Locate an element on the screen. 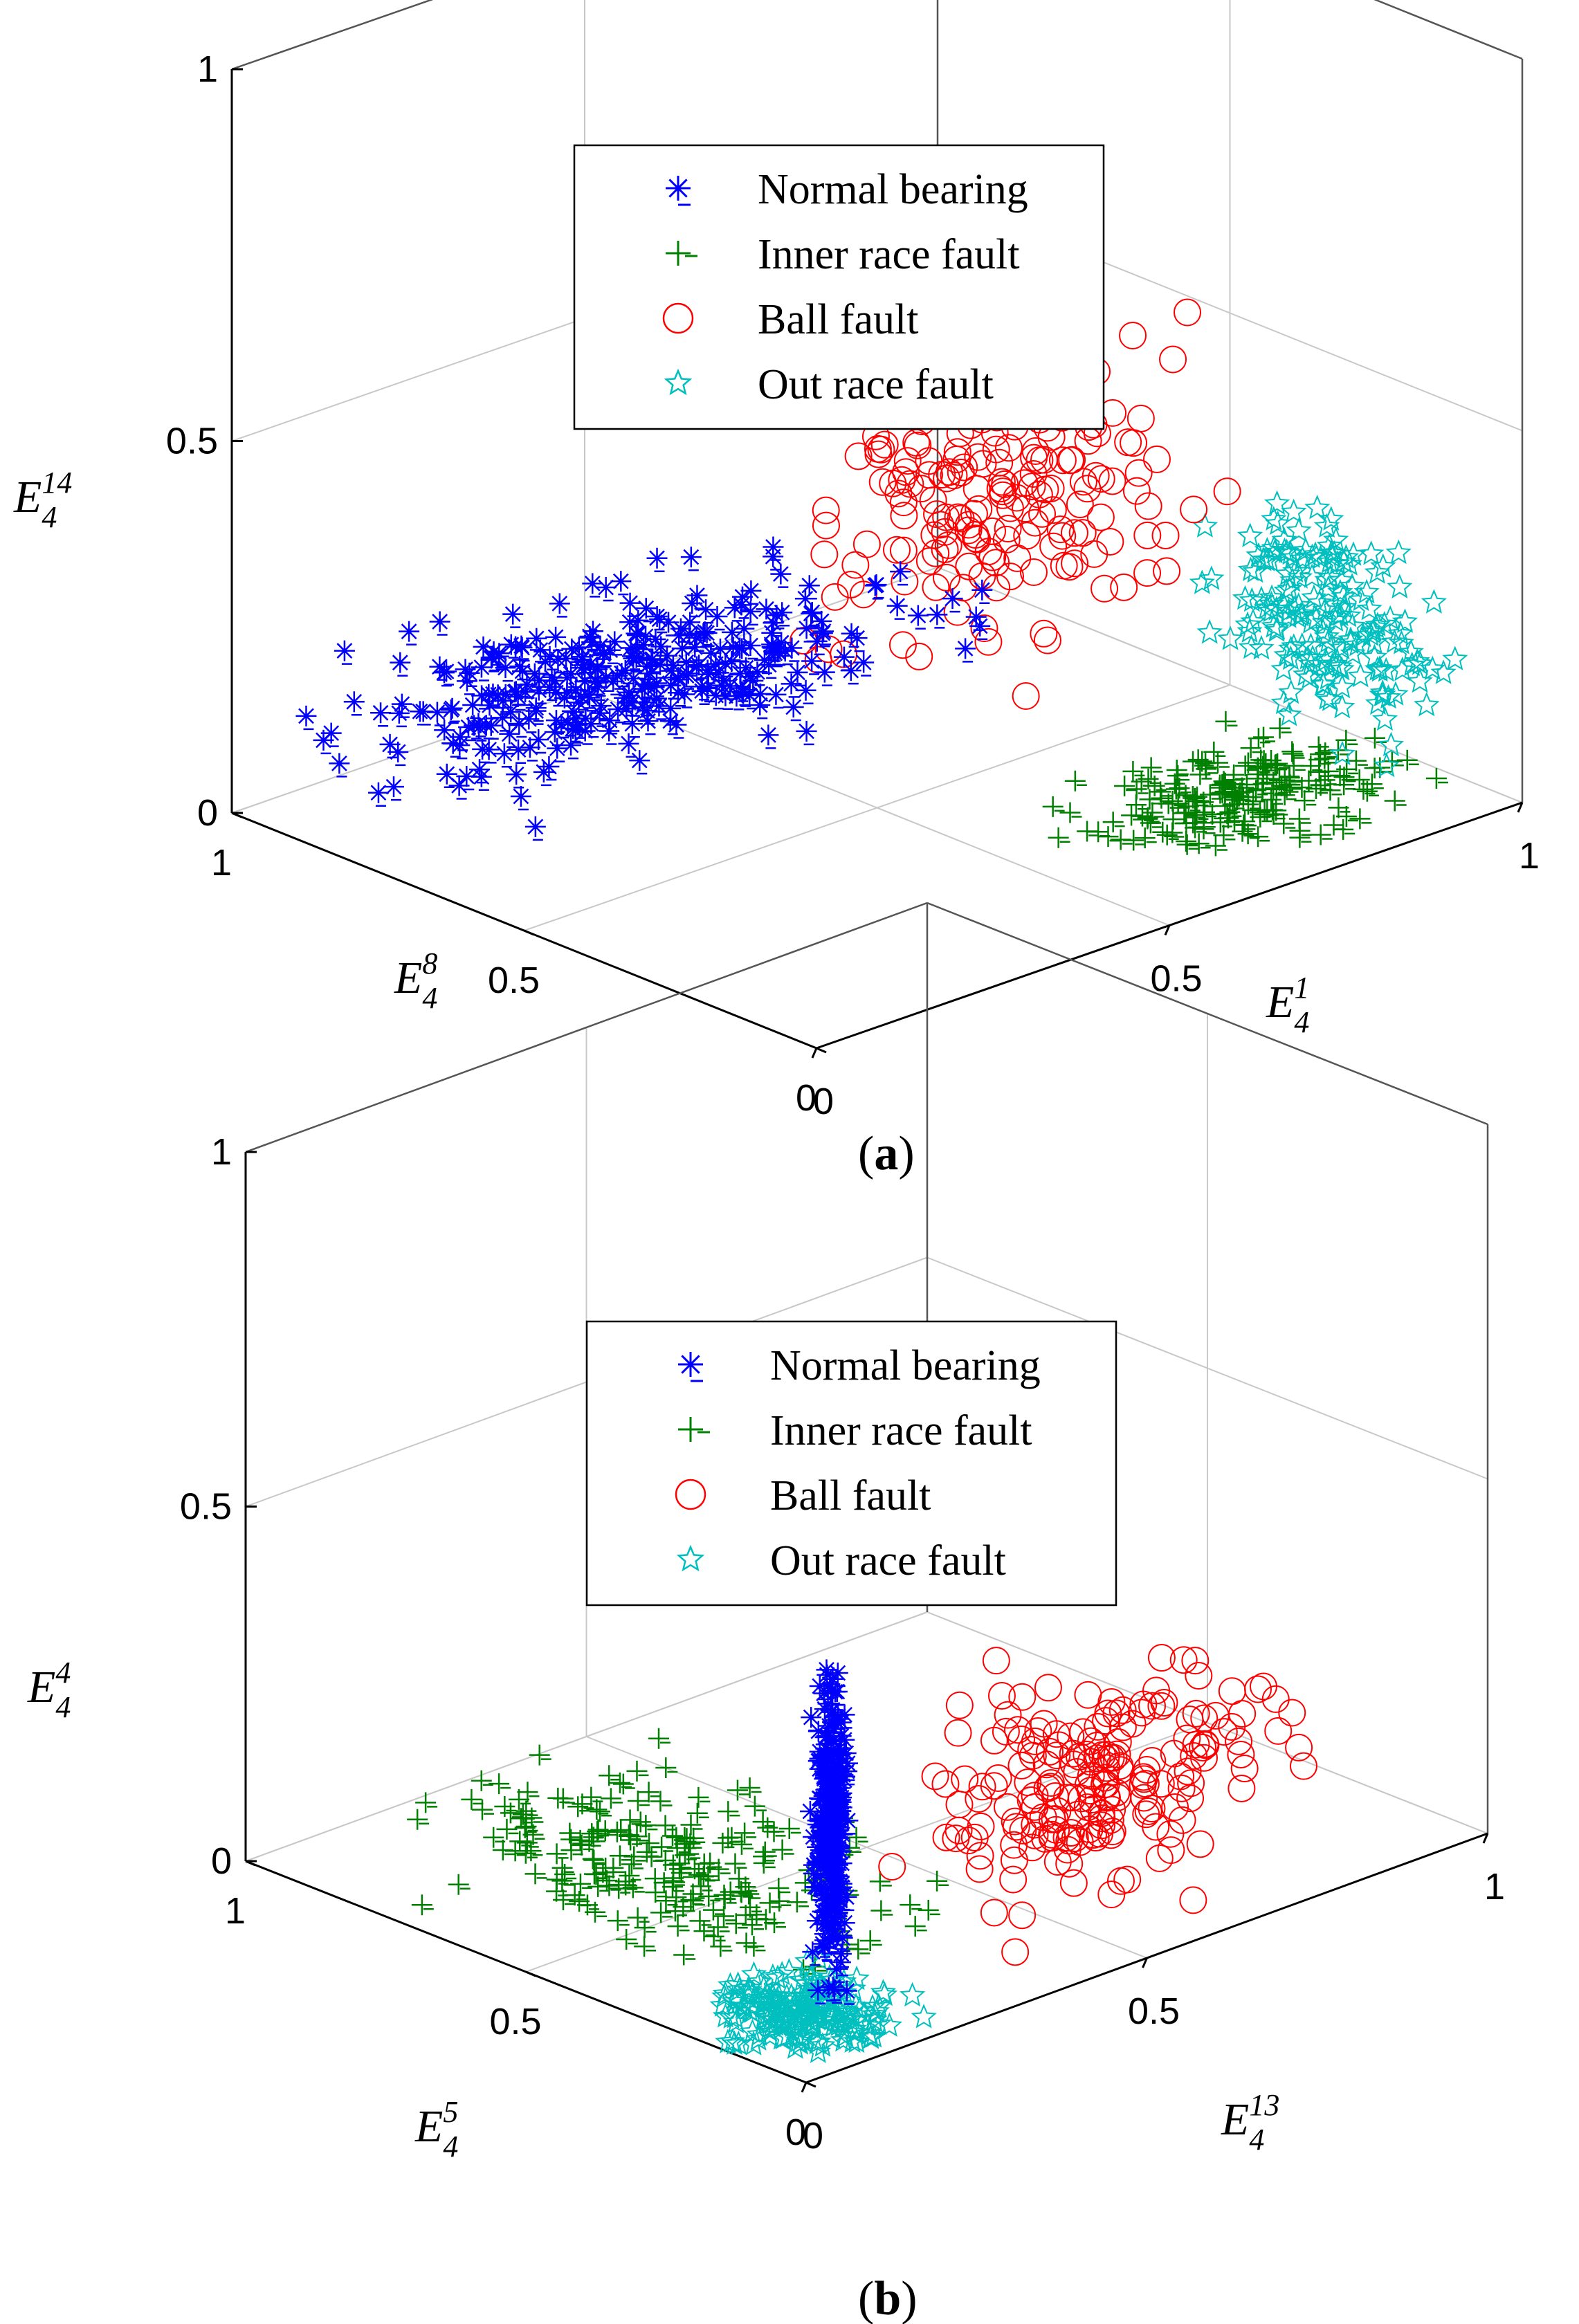  panel-label: (b) is located at coordinates (888, 2298).